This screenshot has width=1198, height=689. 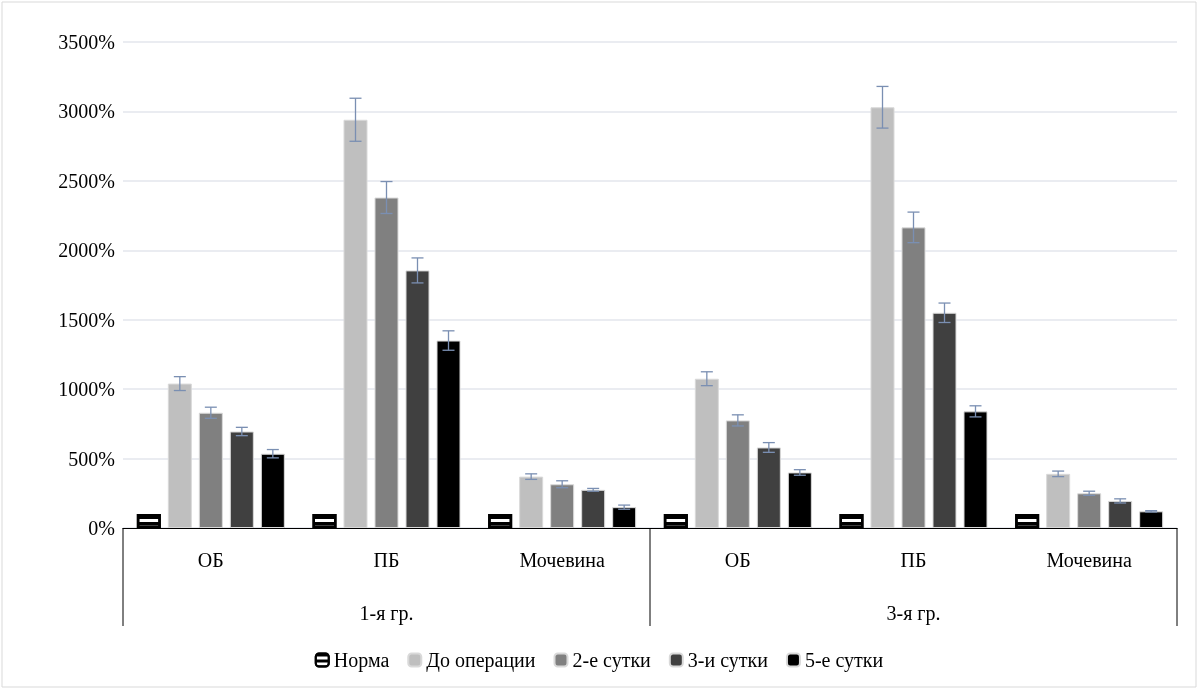 What do you see at coordinates (86, 250) in the screenshot?
I see `y-tick-label: 2000%` at bounding box center [86, 250].